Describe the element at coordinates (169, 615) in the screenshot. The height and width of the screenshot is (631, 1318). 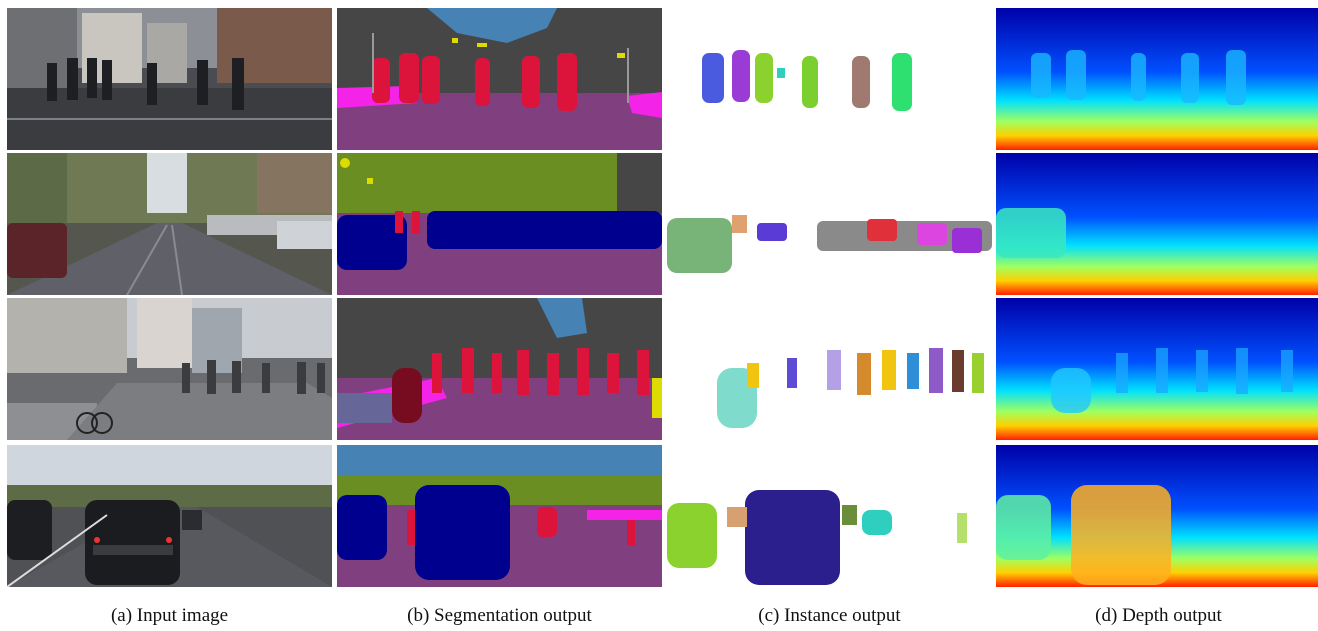
I see `caption-input-image: (a) Input image` at that location.